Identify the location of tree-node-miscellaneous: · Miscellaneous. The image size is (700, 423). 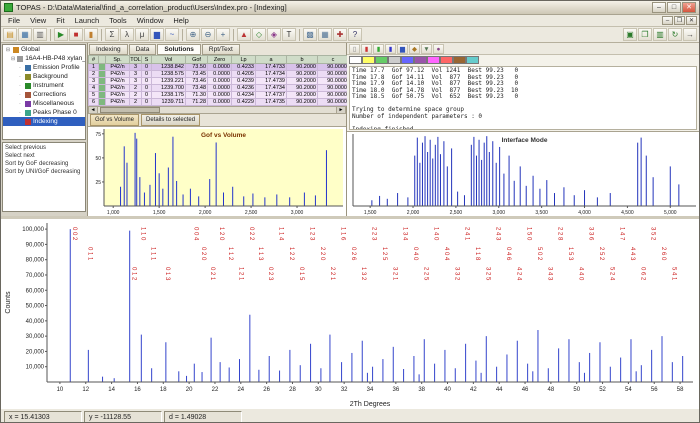
(44, 103).